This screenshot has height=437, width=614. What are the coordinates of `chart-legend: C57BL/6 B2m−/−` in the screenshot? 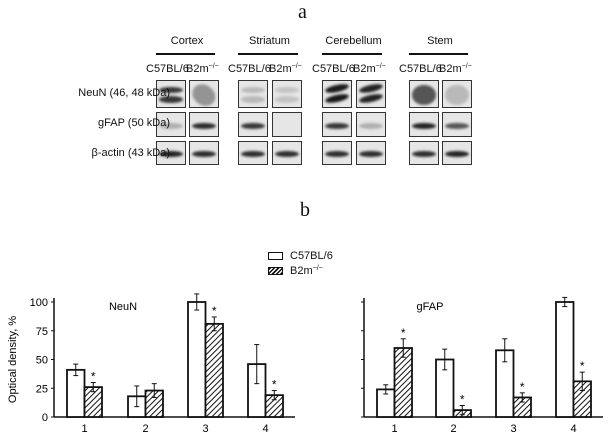 It's located at (328, 265).